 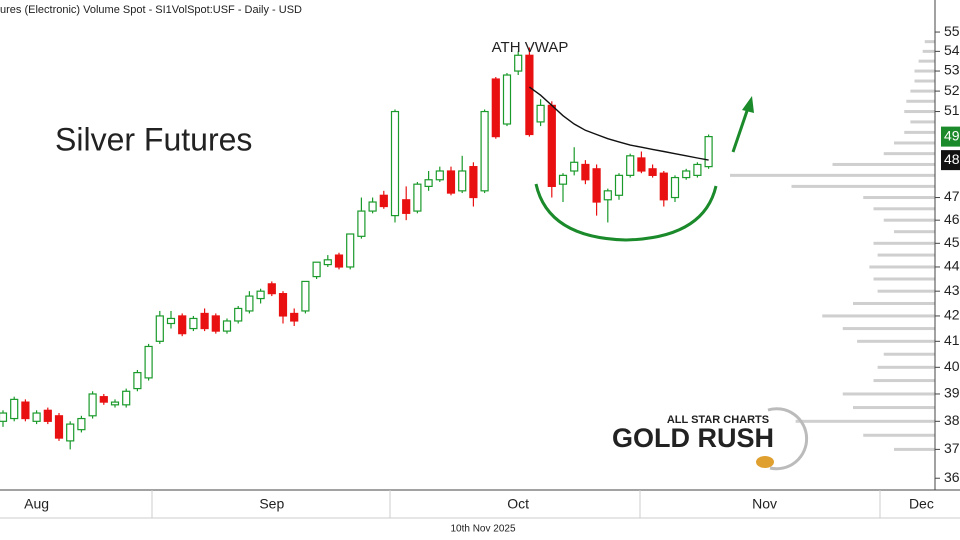 I want to click on x-tick-label: Oct, so click(x=518, y=504).